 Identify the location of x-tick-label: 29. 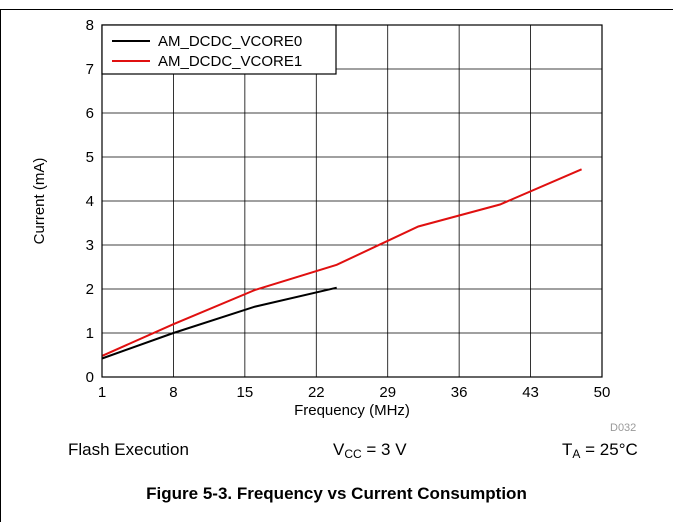
(387, 392).